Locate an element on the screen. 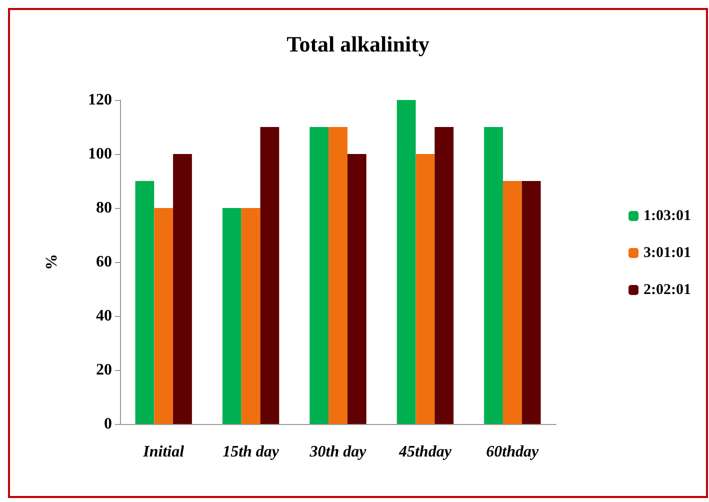 This screenshot has width=709, height=502. x-tick-label: 30th day is located at coordinates (338, 452).